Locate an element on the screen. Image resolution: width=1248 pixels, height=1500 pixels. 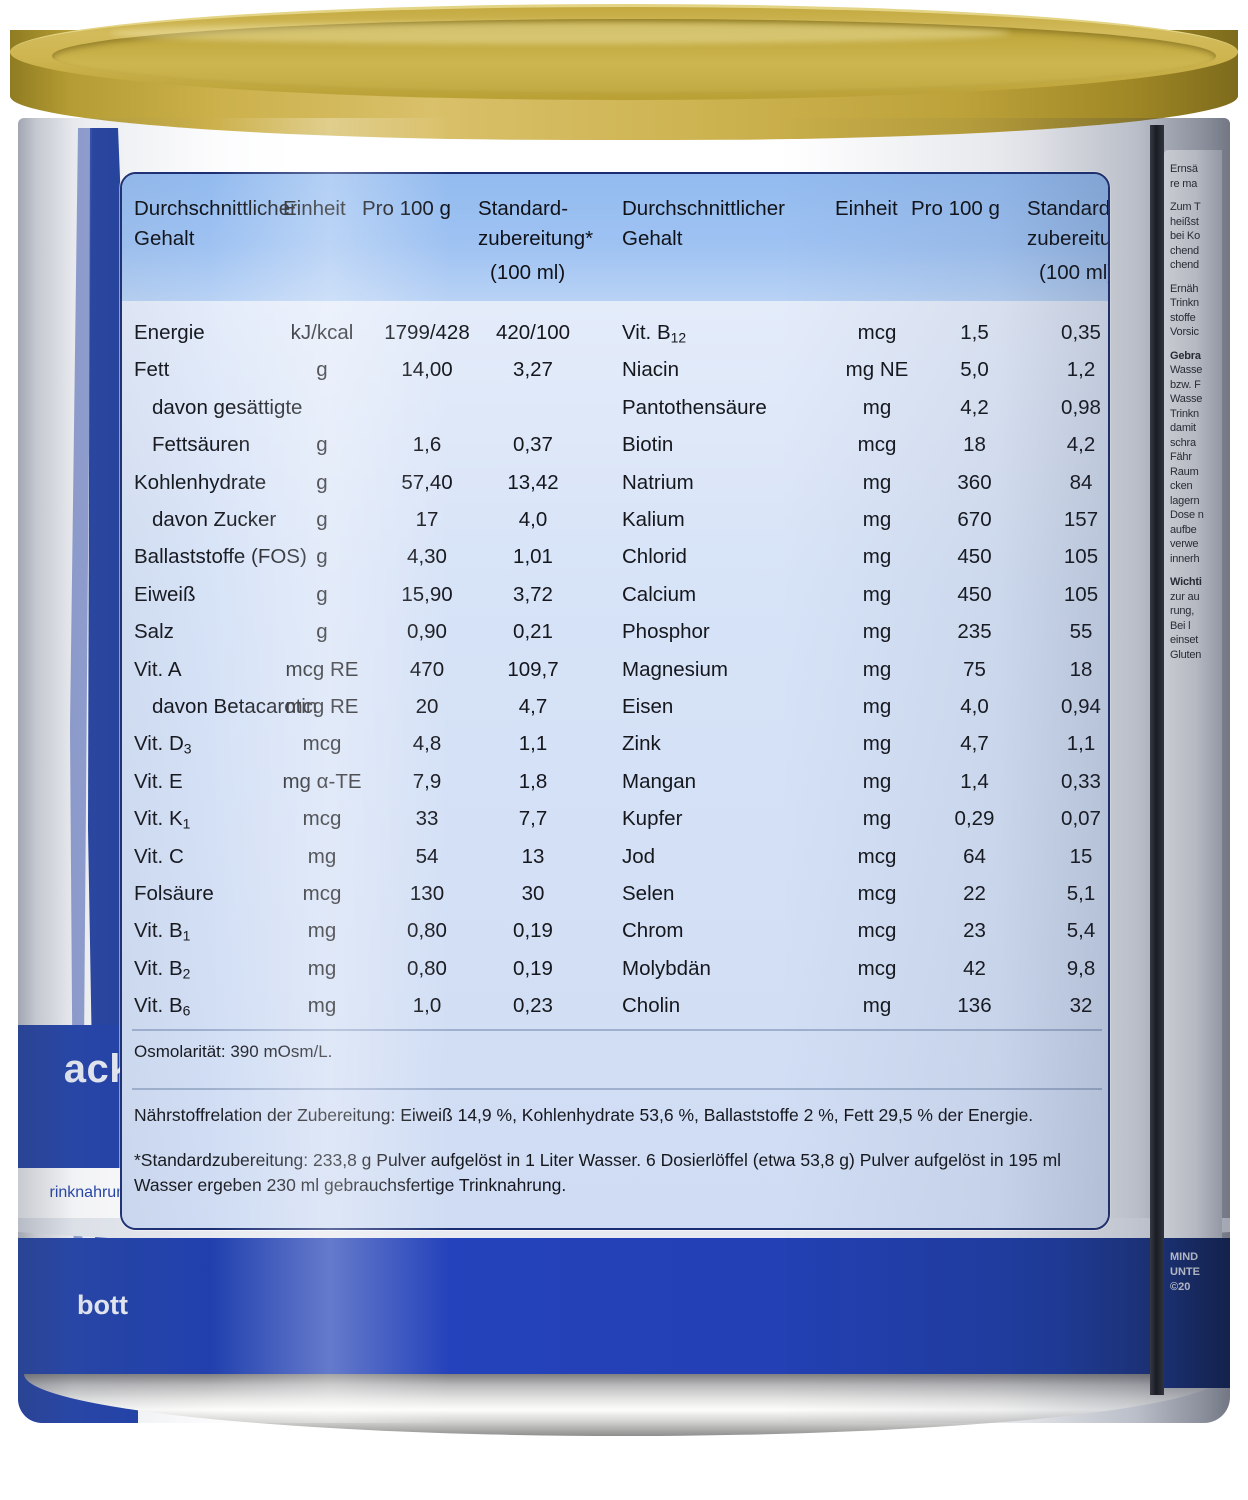
nutrient-standard-prep: 1,1 is located at coordinates (1081, 744).